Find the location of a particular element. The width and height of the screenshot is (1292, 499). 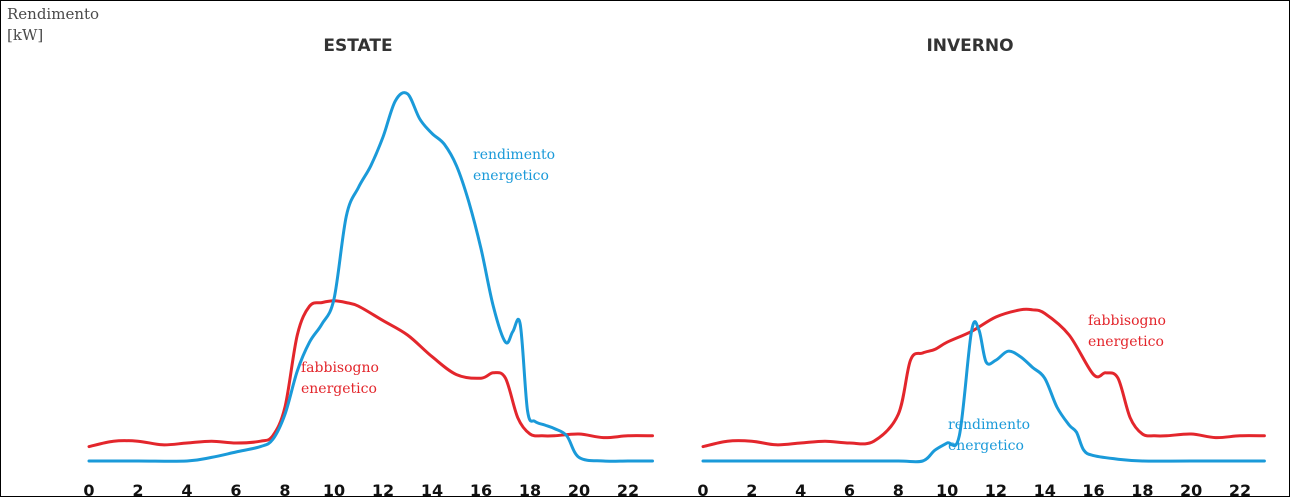

y-axis-label-line-2: [kW] is located at coordinates (25, 35).